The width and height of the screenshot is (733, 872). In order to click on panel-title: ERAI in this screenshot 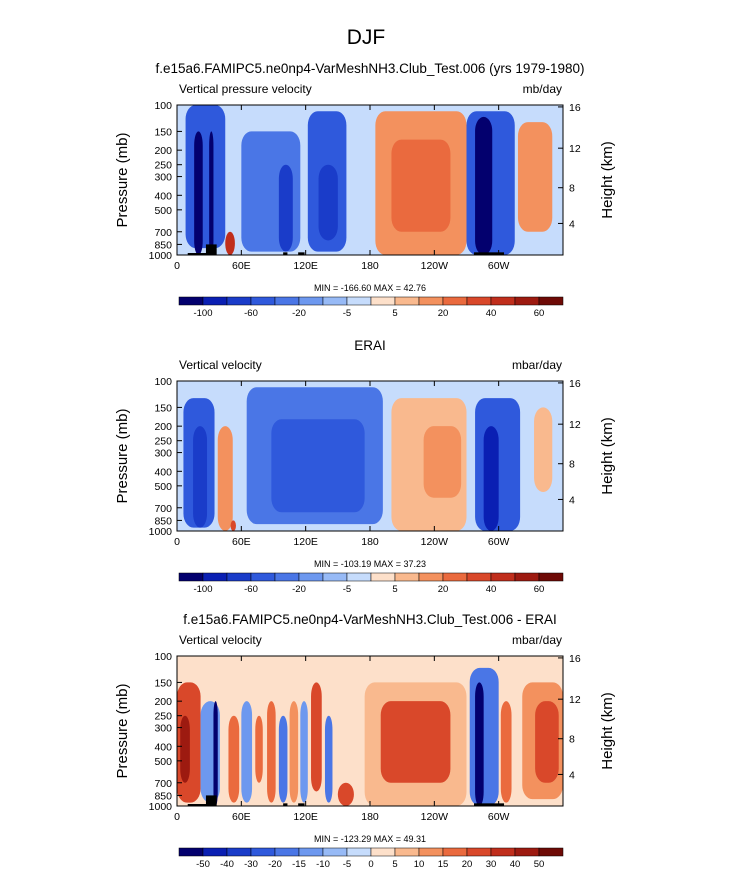, I will do `click(370, 345)`.